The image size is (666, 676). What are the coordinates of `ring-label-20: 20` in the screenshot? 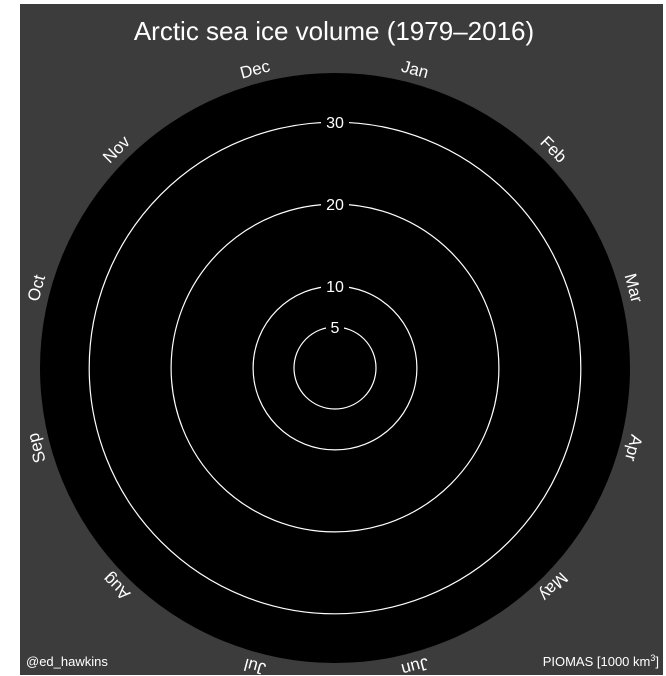 It's located at (335, 205).